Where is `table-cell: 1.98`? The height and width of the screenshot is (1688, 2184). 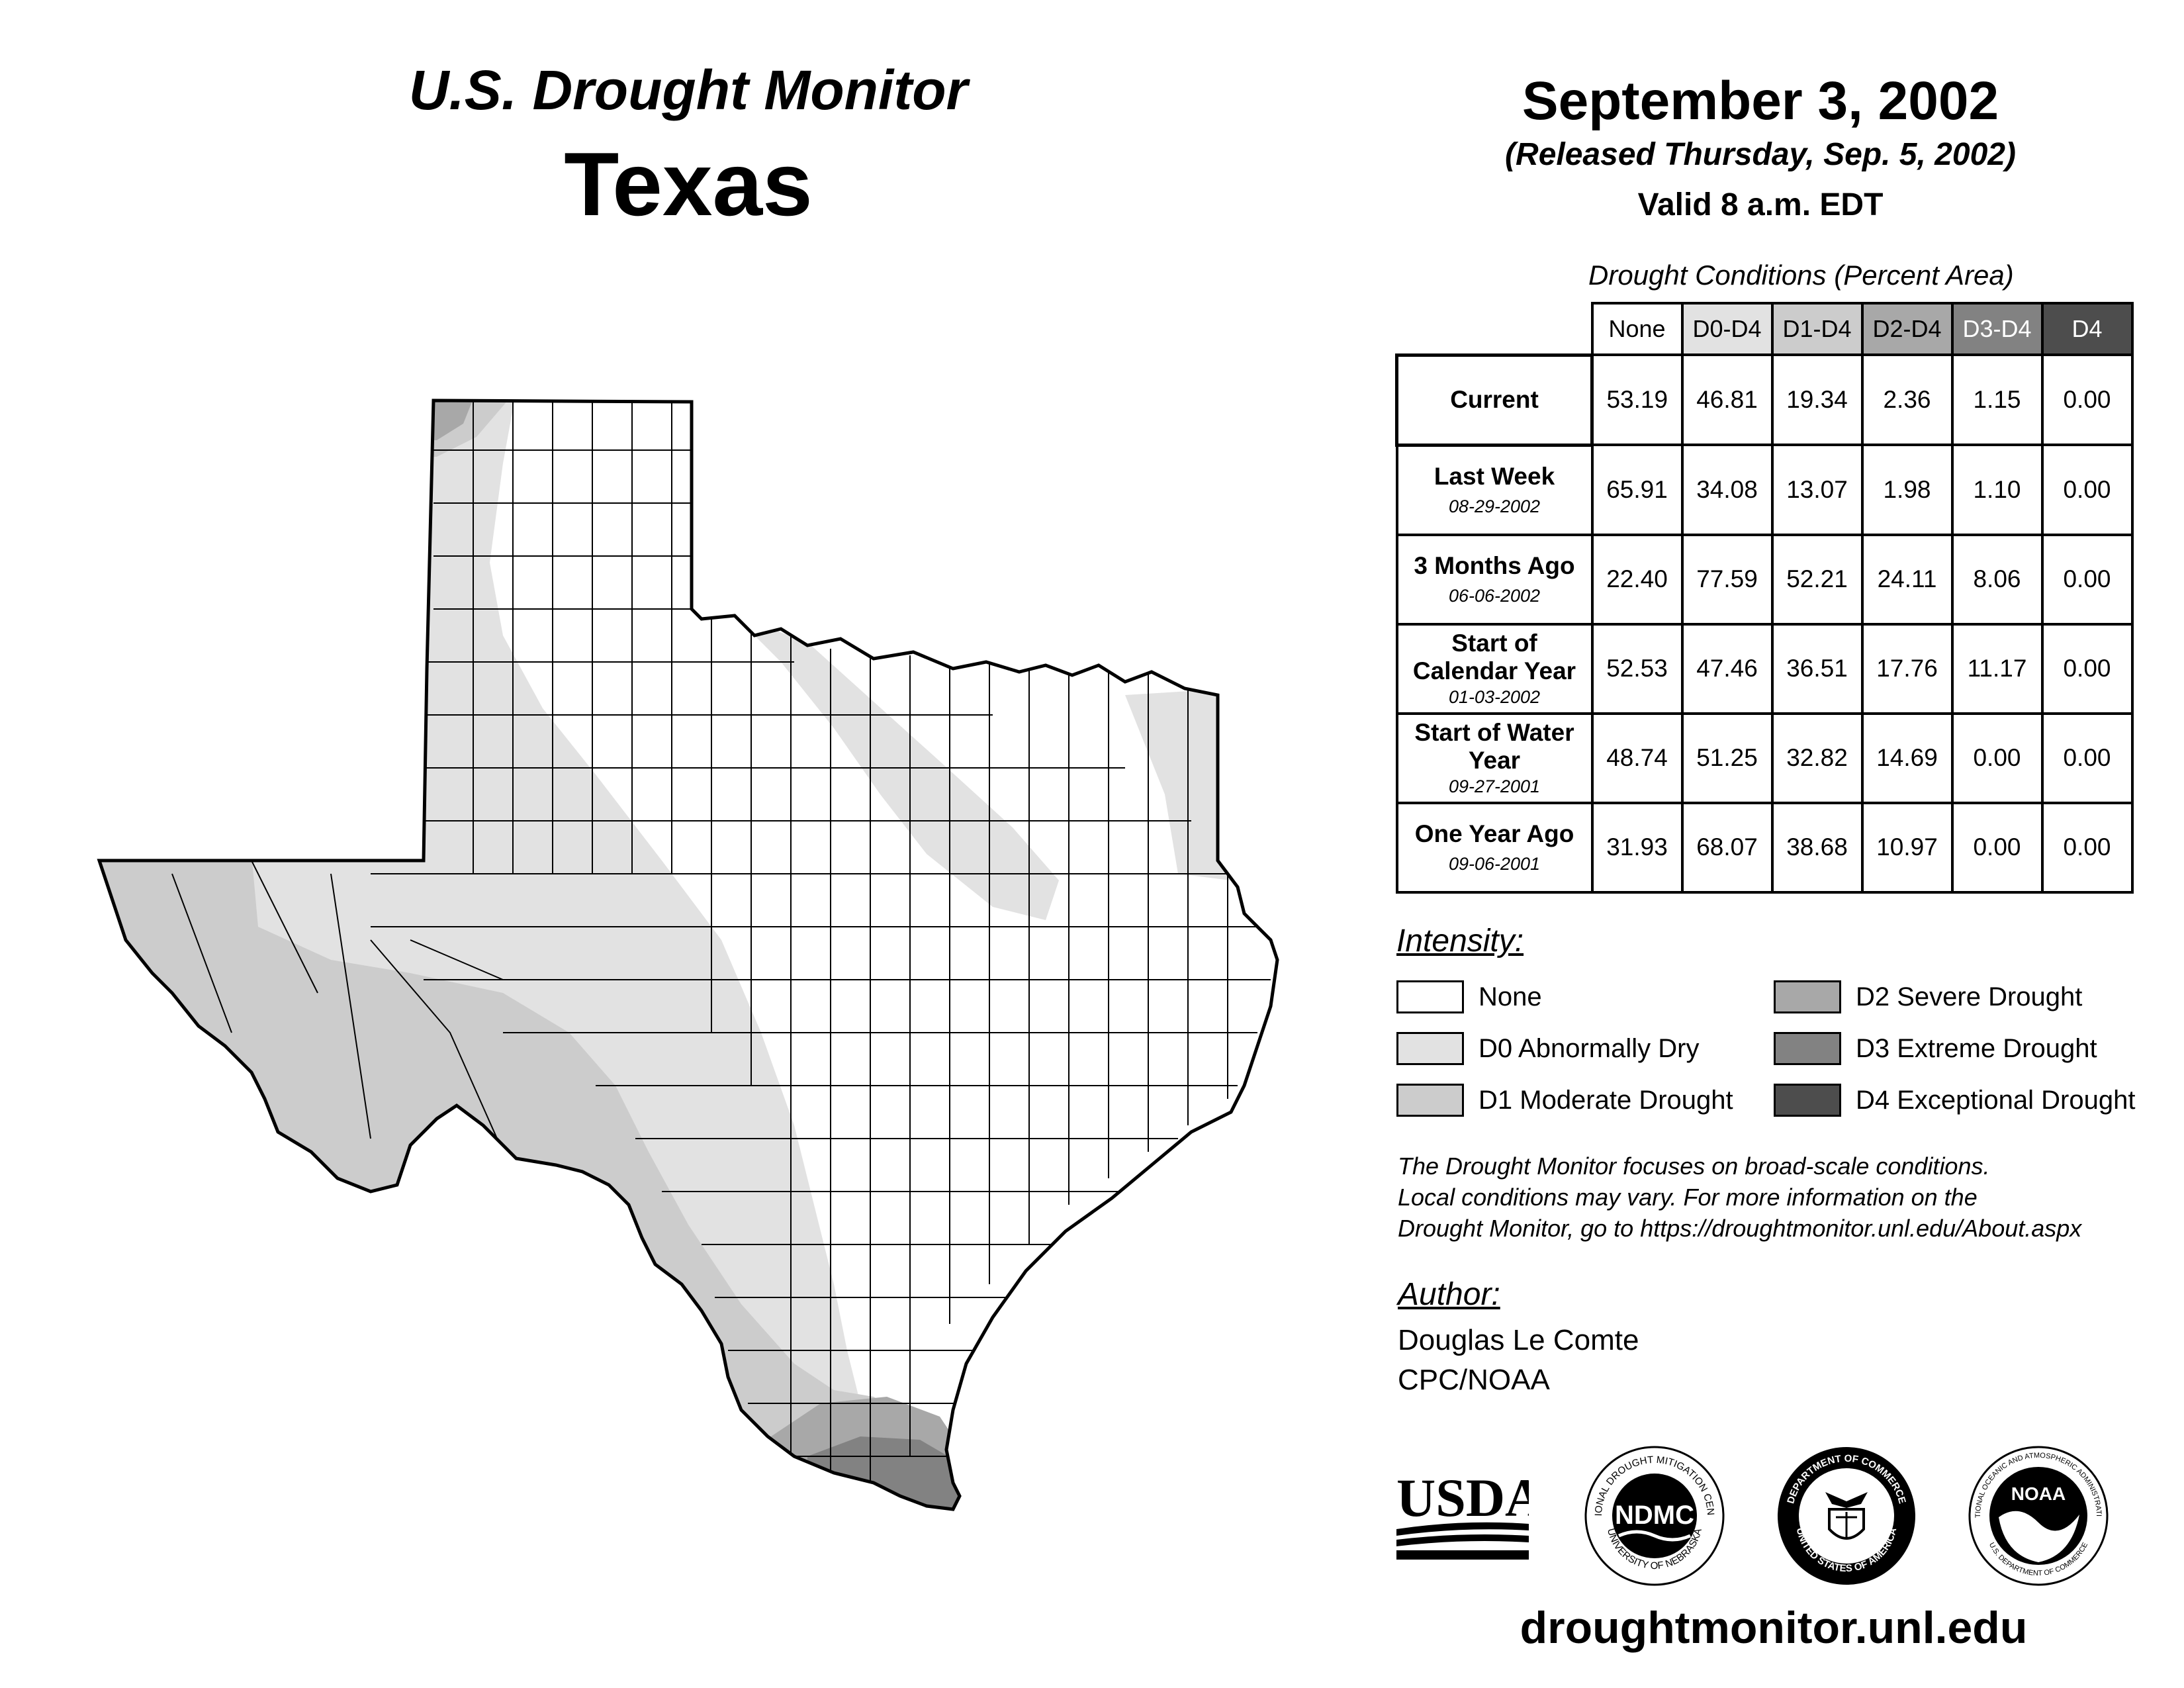
table-cell: 1.98 is located at coordinates (1907, 490).